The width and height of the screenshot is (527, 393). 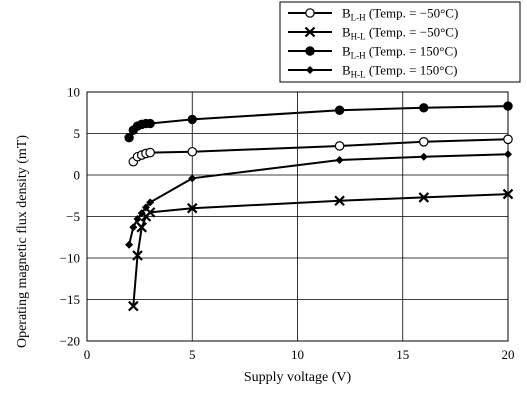 I want to click on legend-entry: BL-H (Temp. = 150°C), so click(x=372, y=52).